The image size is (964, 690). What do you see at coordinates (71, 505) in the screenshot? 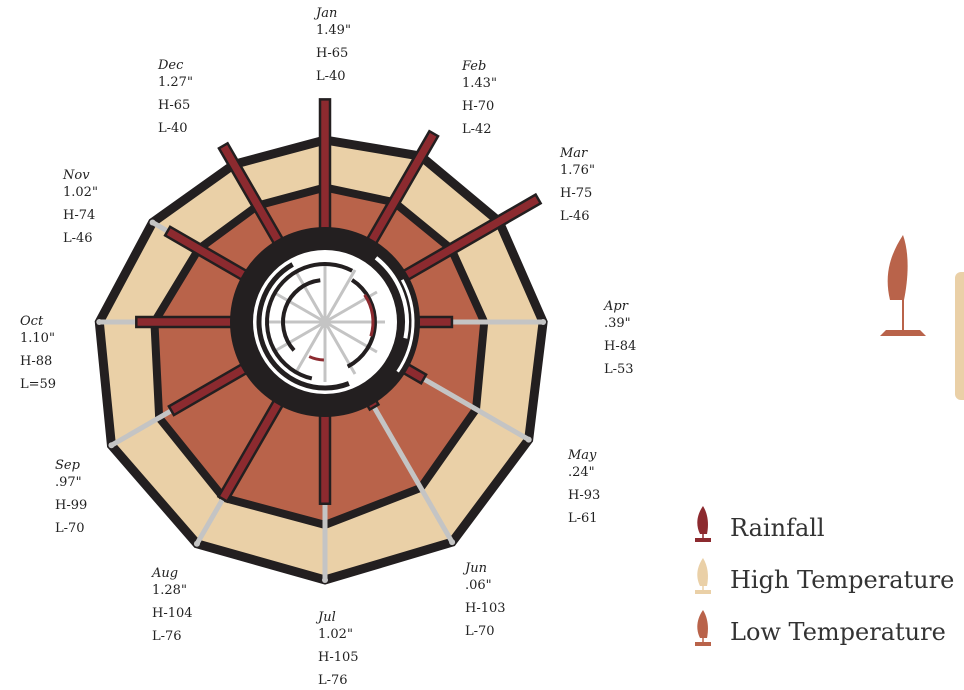
I see `high-label: H-99` at bounding box center [71, 505].